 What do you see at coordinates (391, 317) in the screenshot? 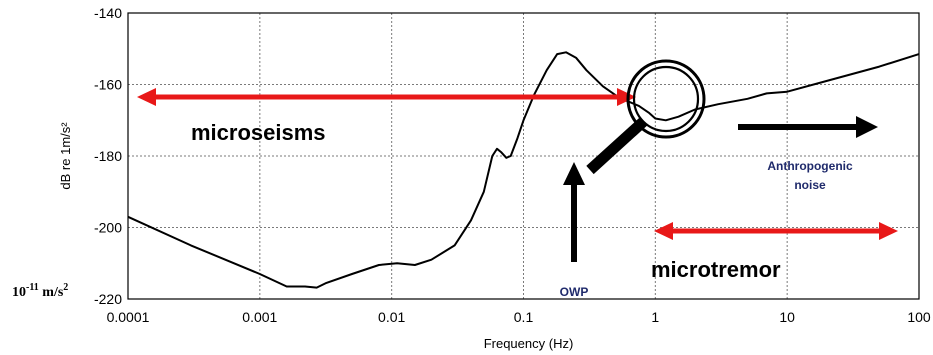
I see `x-tick-label: 0.01` at bounding box center [391, 317].